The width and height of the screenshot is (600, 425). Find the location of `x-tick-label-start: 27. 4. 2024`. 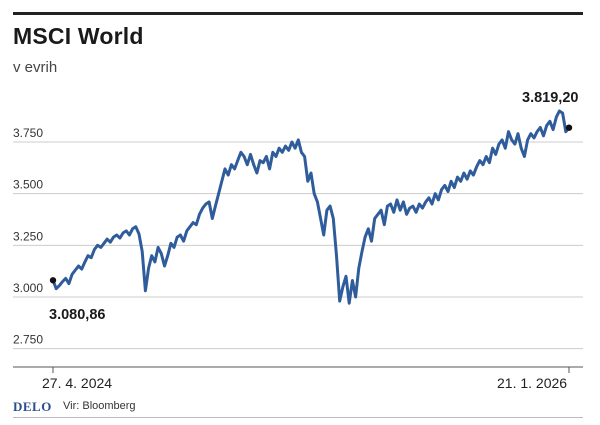

x-tick-label-start: 27. 4. 2024 is located at coordinates (77, 383).